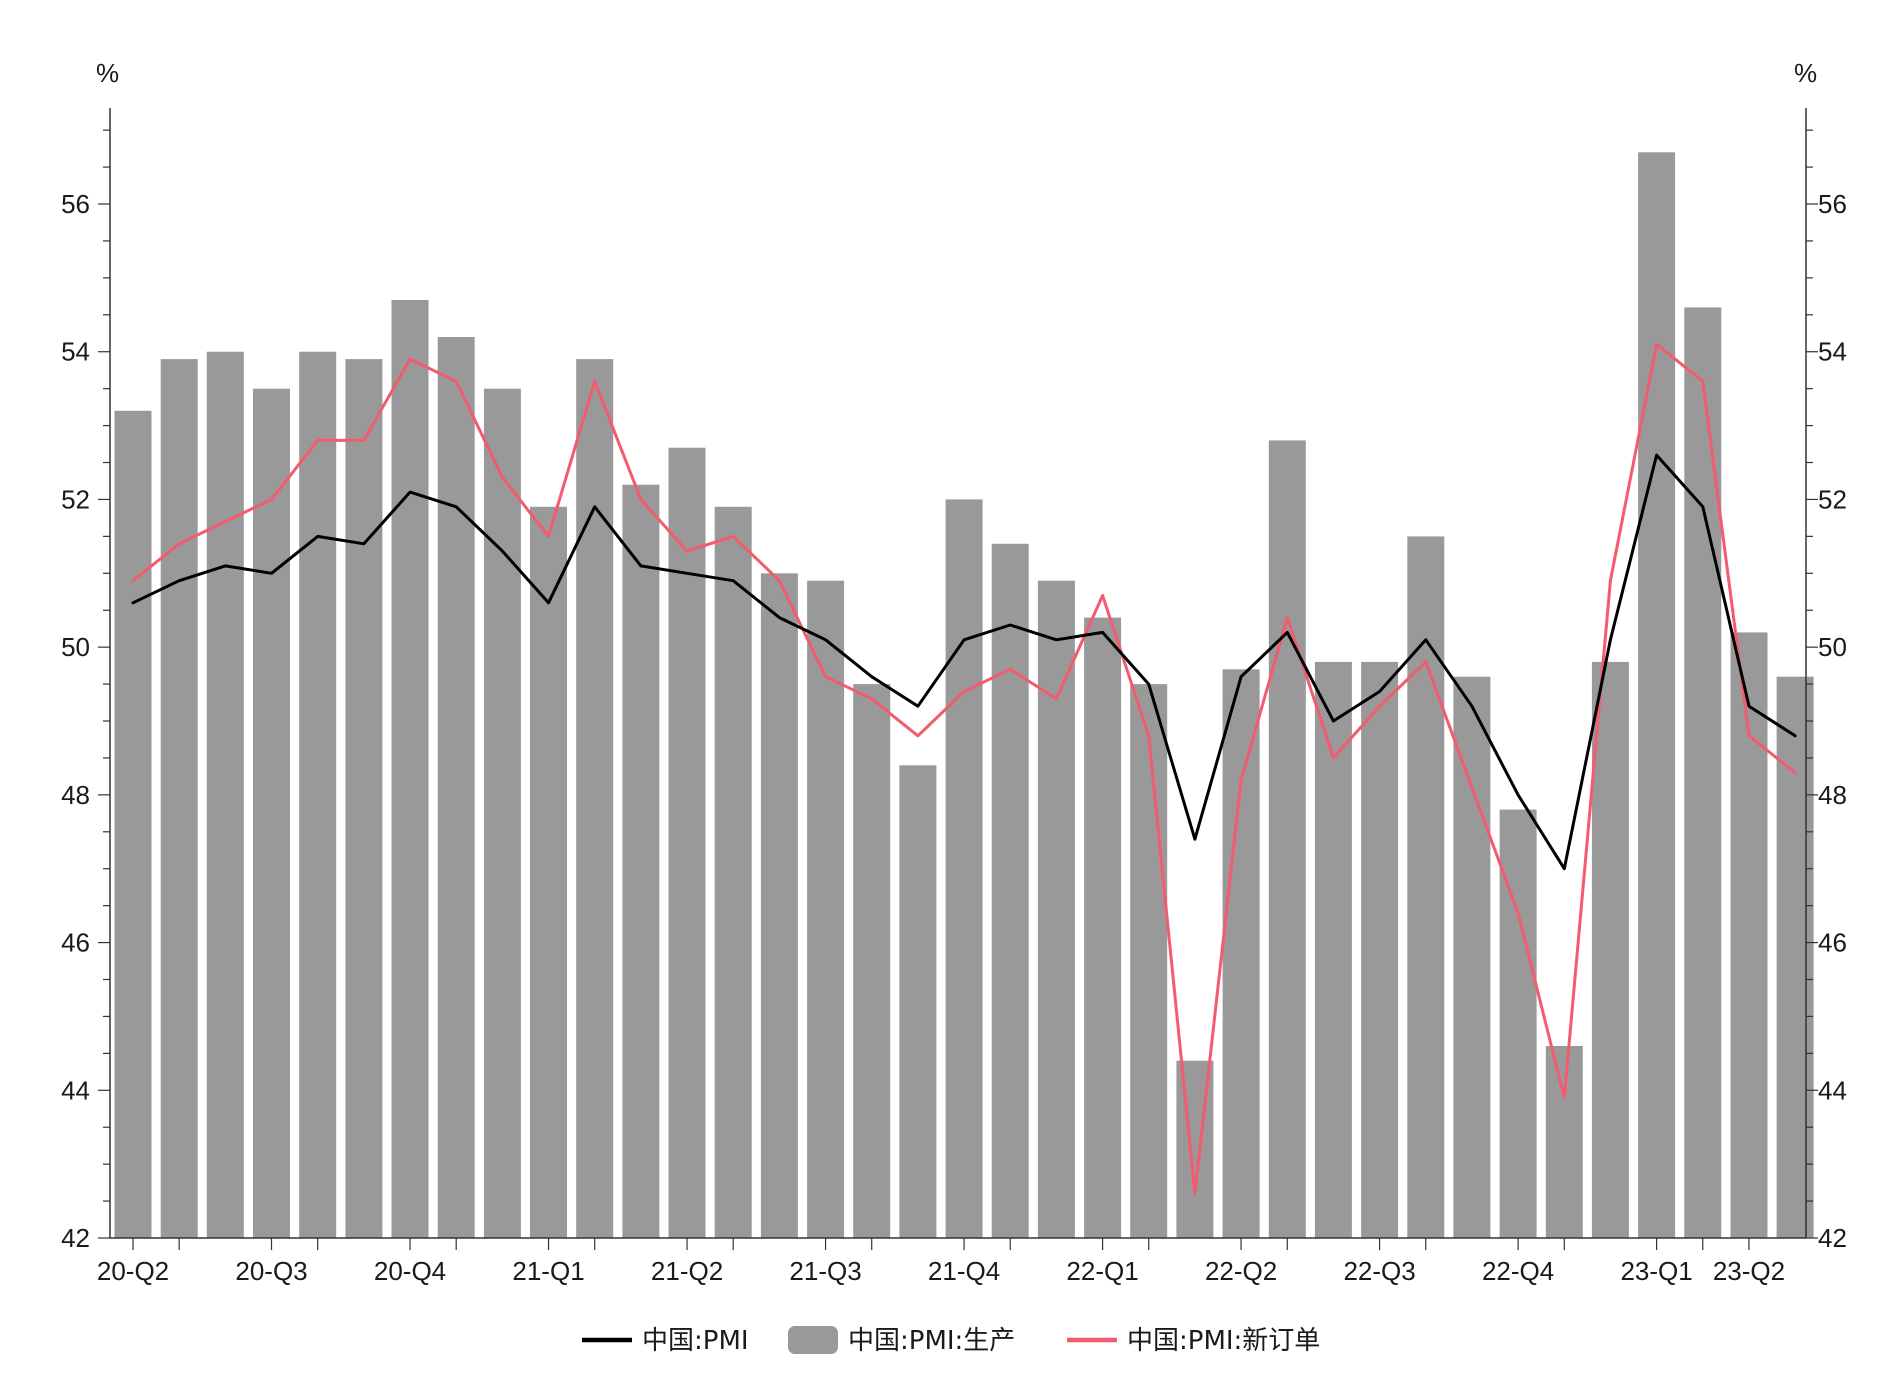 This screenshot has width=1900, height=1374. What do you see at coordinates (75, 1238) in the screenshot?
I see `left-tick-label: 42` at bounding box center [75, 1238].